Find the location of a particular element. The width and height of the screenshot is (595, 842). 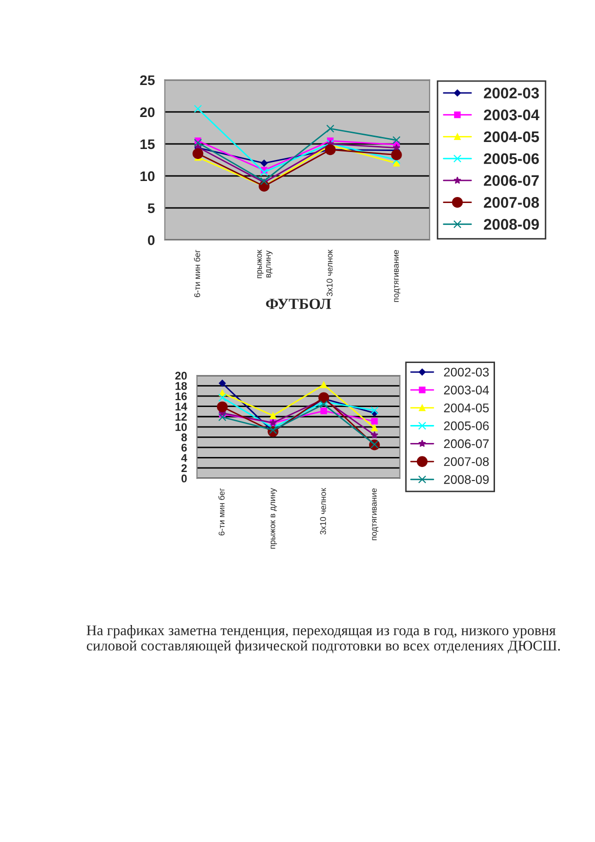

y-tick-label: 2 is located at coordinates (184, 468).